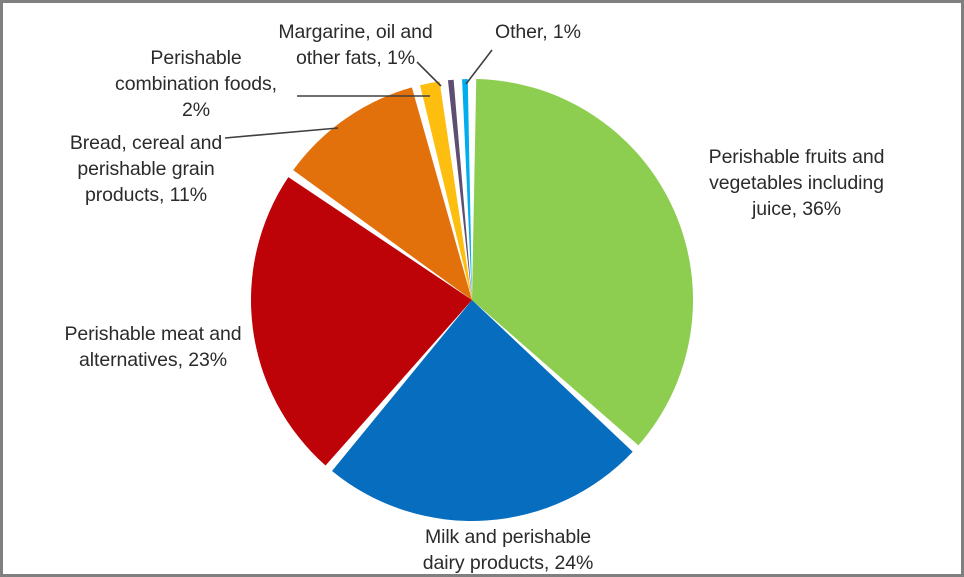 The image size is (964, 577). What do you see at coordinates (538, 32) in the screenshot?
I see `slice-label-other: Other, 1%` at bounding box center [538, 32].